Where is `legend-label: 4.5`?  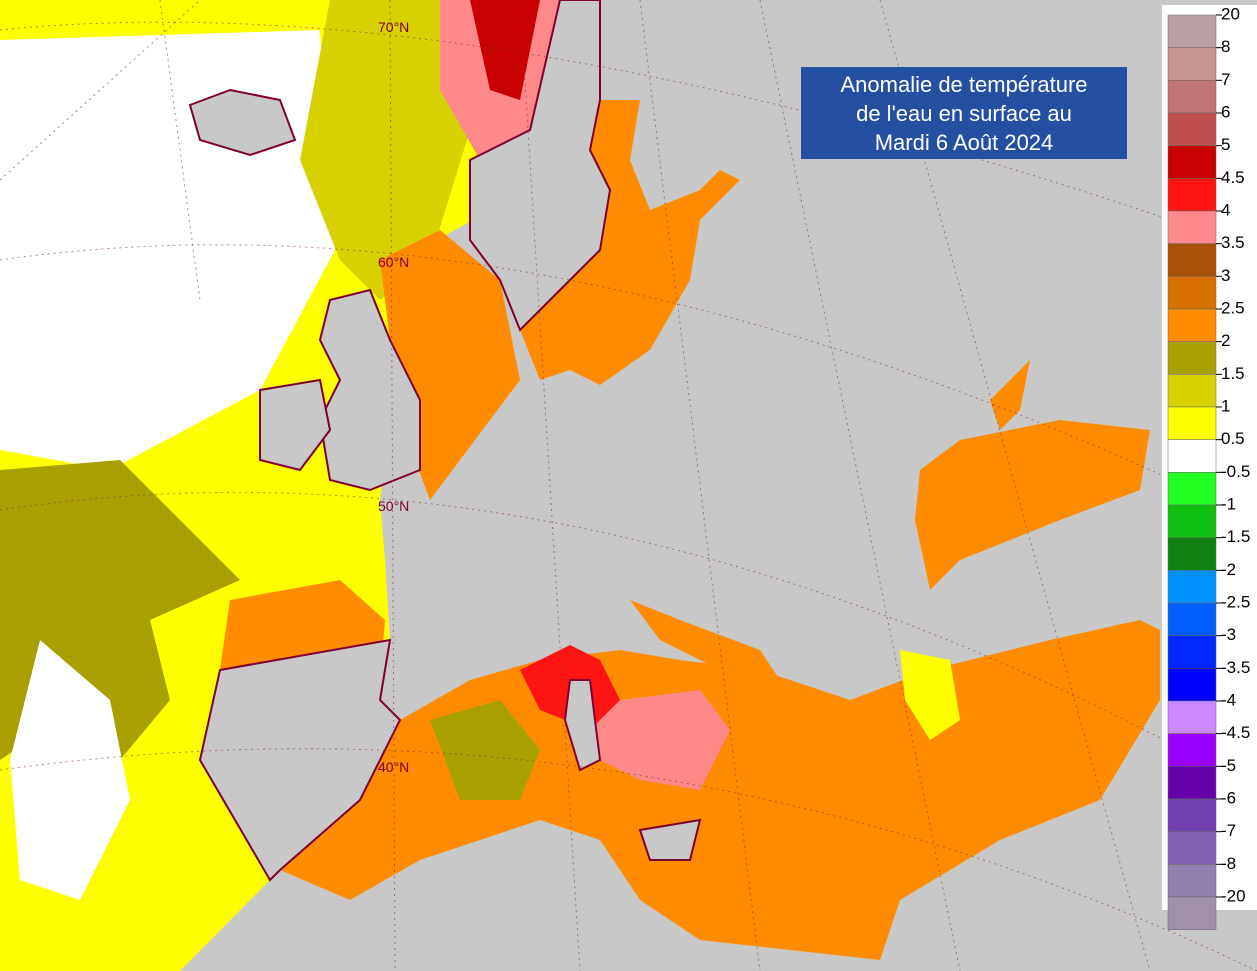
legend-label: 4.5 is located at coordinates (1233, 177).